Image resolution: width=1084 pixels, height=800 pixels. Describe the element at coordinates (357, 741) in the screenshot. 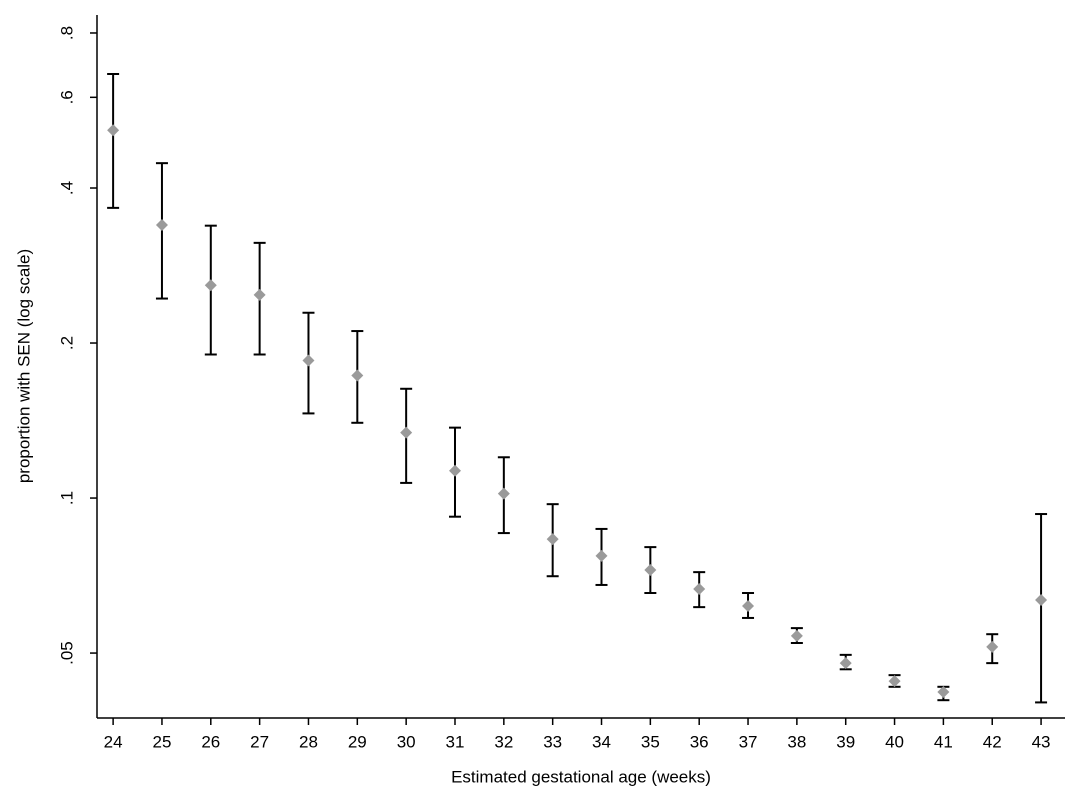

I see `x-tick-label: 29` at that location.